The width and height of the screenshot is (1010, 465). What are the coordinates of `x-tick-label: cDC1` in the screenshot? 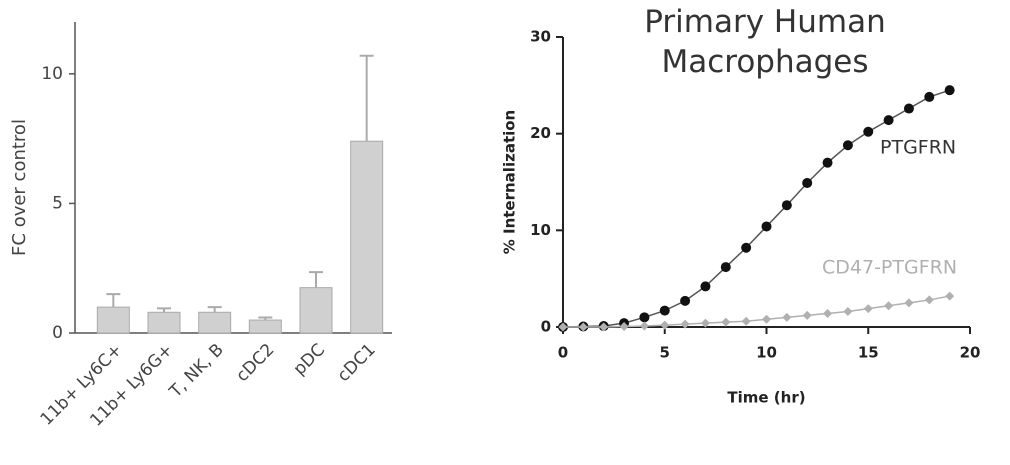 It's located at (357, 363).